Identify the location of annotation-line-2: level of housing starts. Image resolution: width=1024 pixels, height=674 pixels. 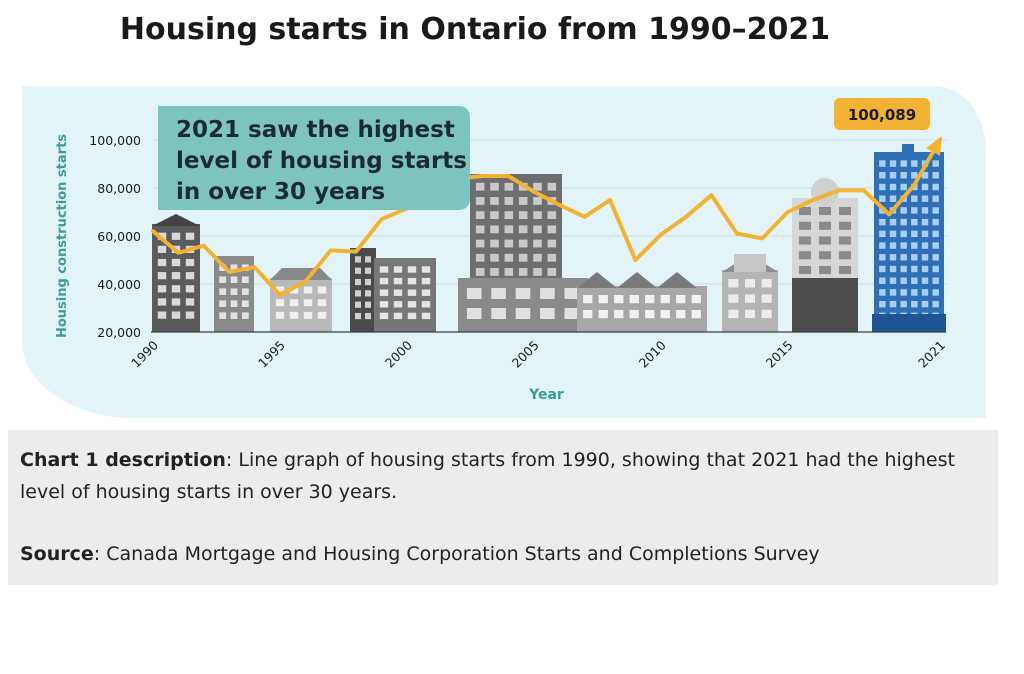
(321, 161).